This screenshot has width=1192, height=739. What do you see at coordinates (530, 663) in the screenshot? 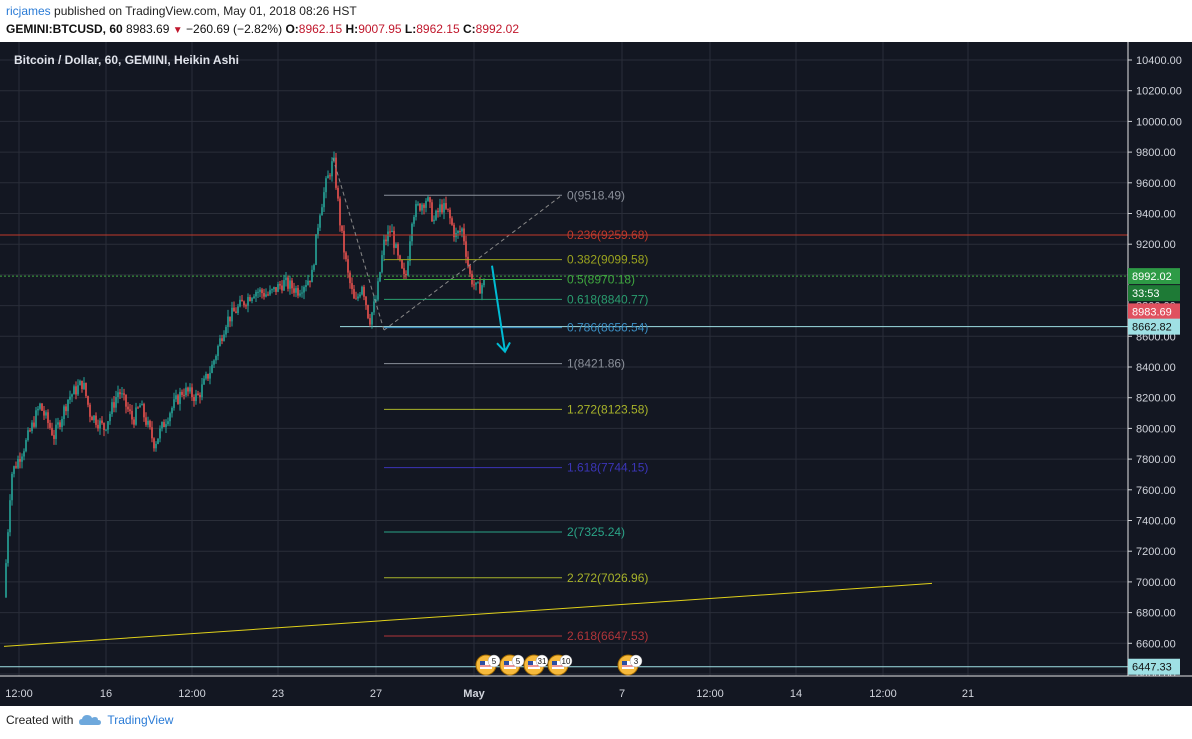
I see `flag-canton` at bounding box center [530, 663].